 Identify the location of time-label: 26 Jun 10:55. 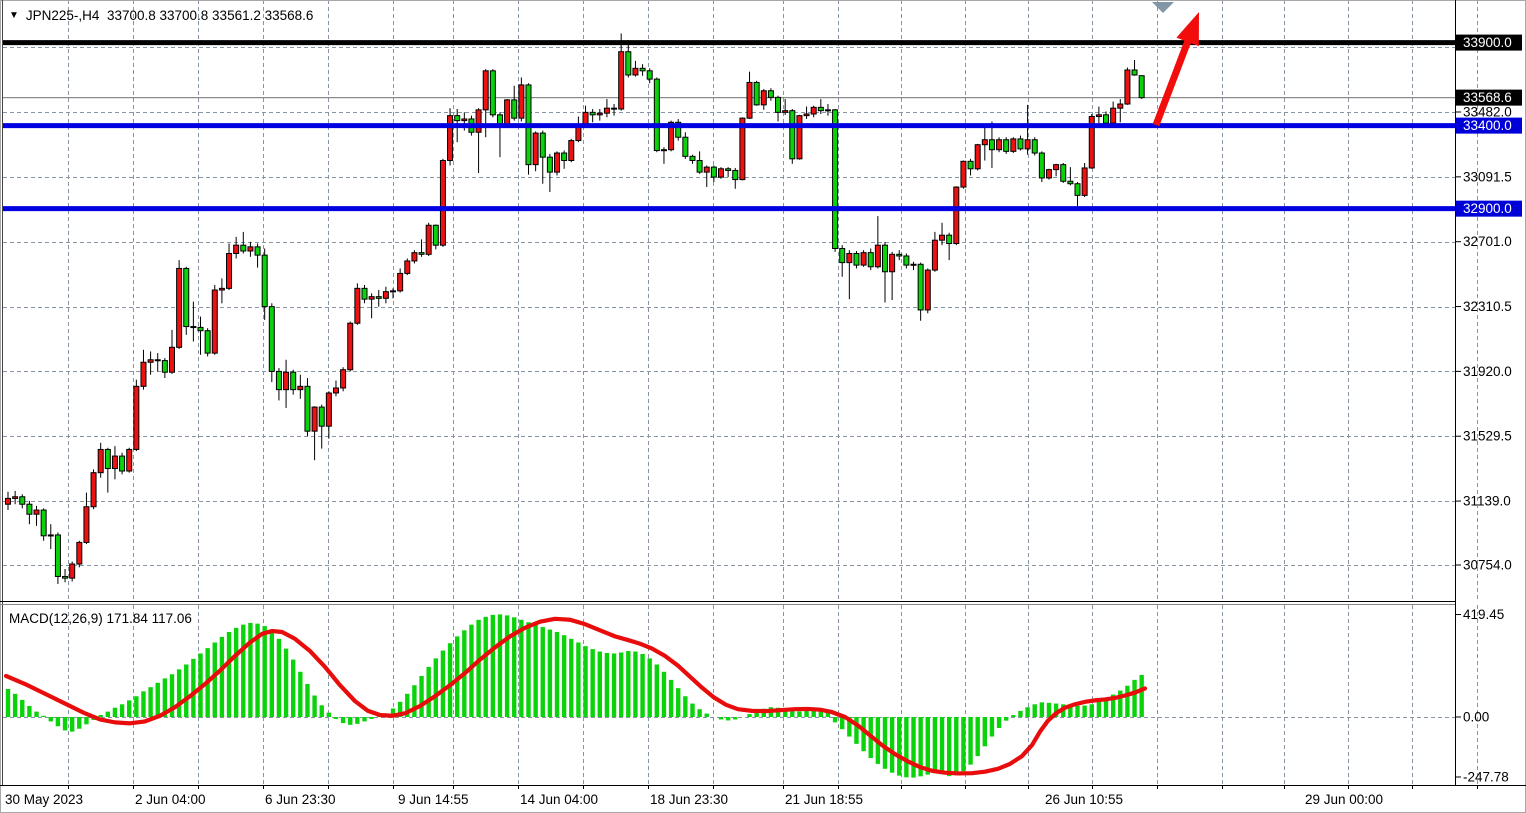
(1084, 799).